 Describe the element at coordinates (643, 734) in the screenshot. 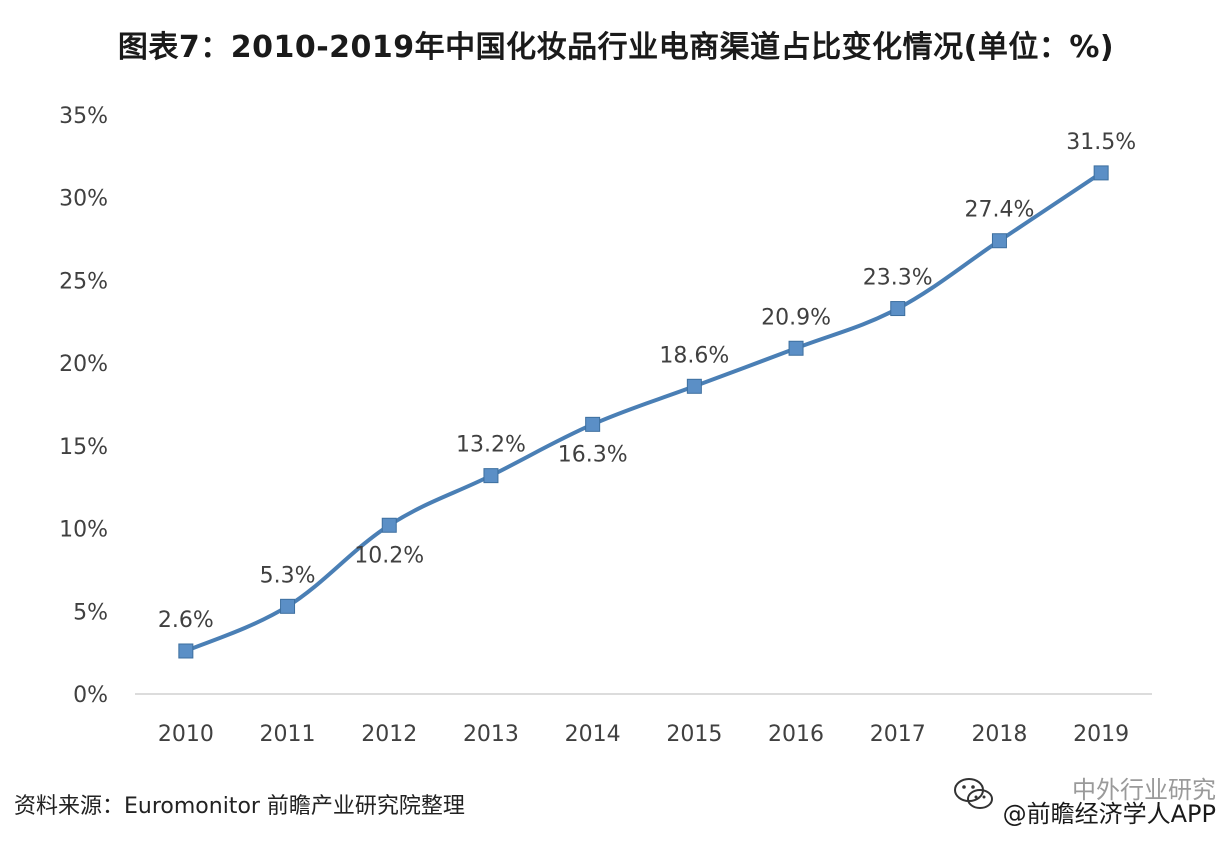

I see `x-axis-tick-labels: 2010 2011 2012 2013 2014 2015 2016 2017 2018 2019` at that location.